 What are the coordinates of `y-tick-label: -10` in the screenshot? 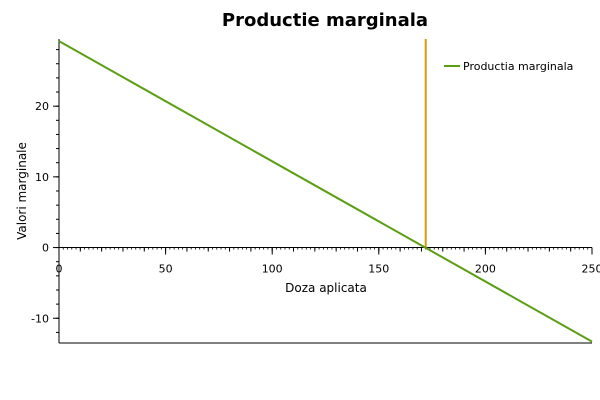 It's located at (40, 318).